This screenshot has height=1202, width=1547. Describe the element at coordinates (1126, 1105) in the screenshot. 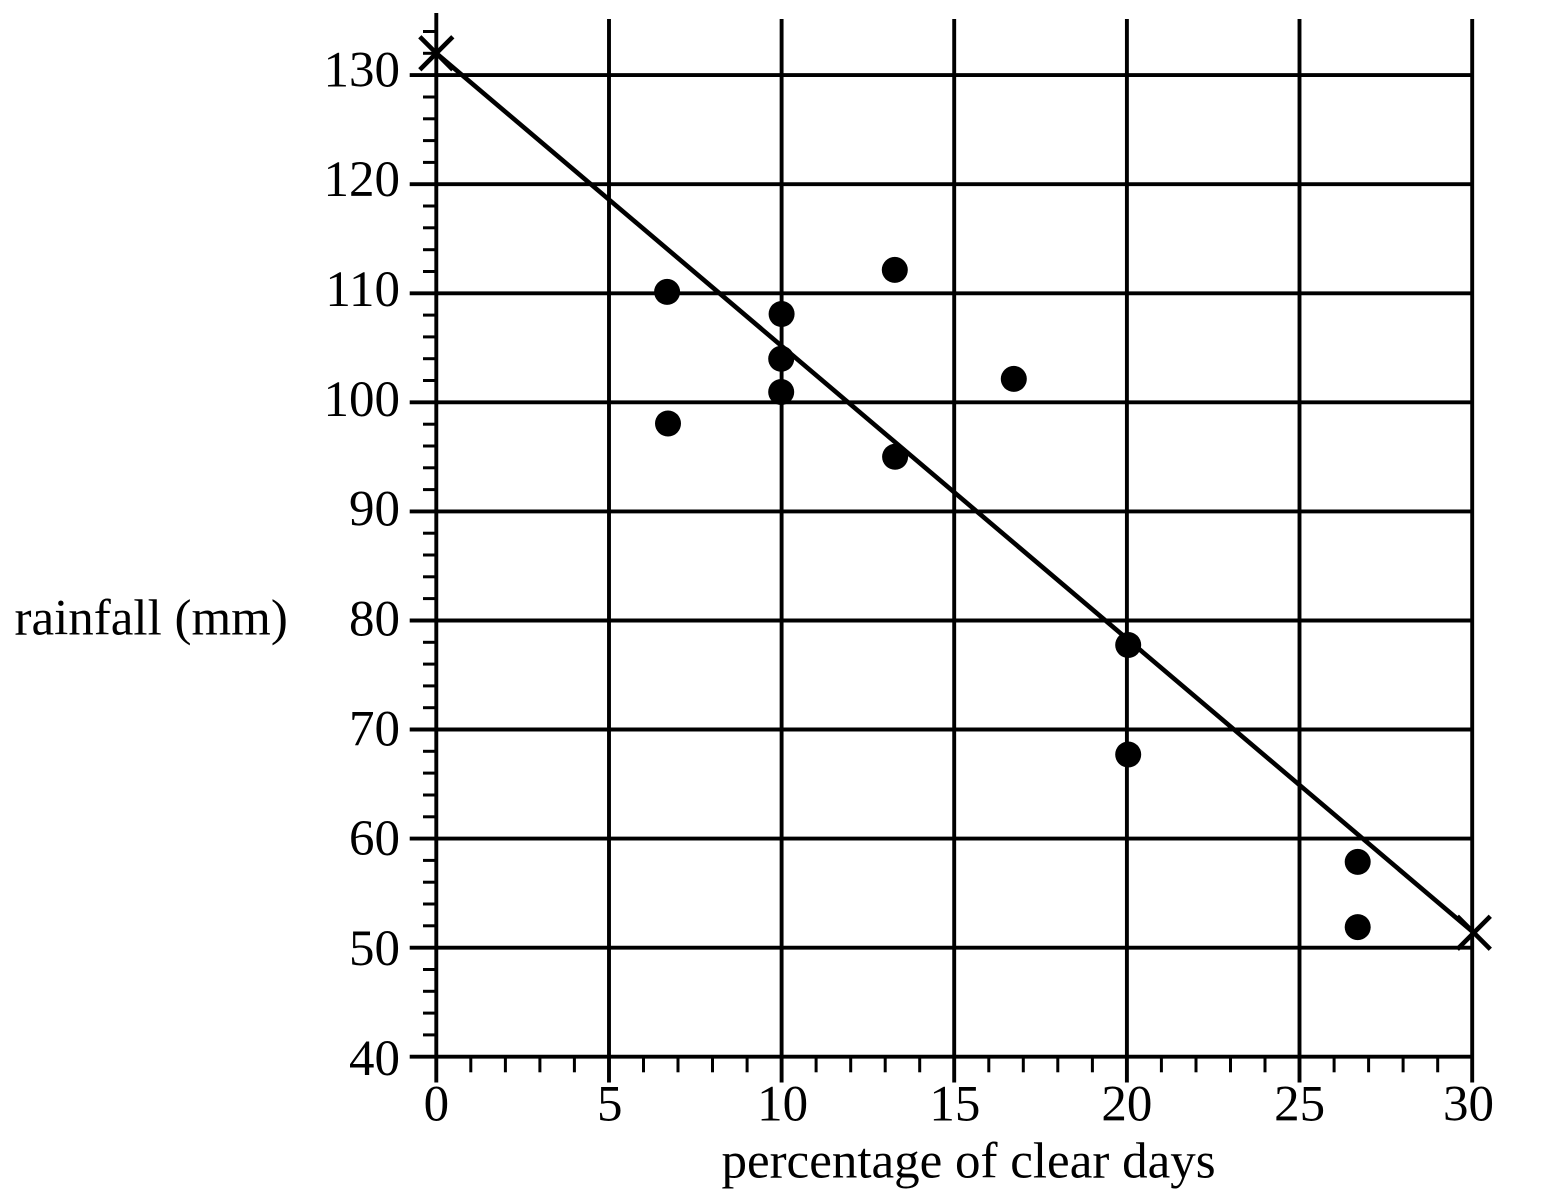

I see `svg-text: 20` at that location.